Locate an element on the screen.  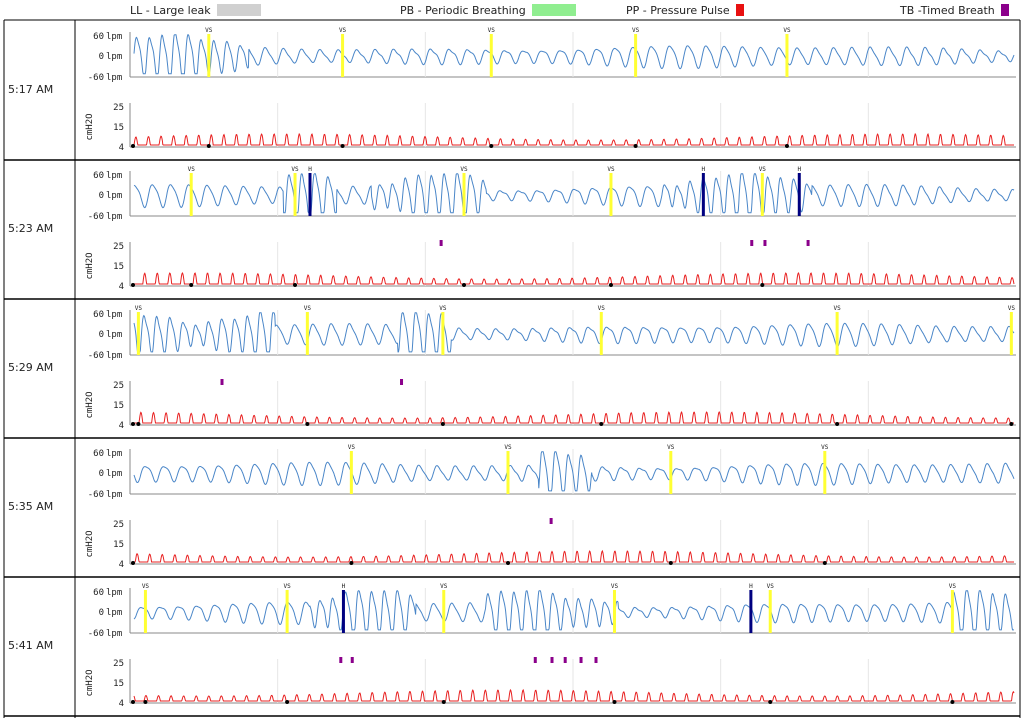
legend-label-timed-breath: TB -Timed Breath is located at coordinates (947, 10).